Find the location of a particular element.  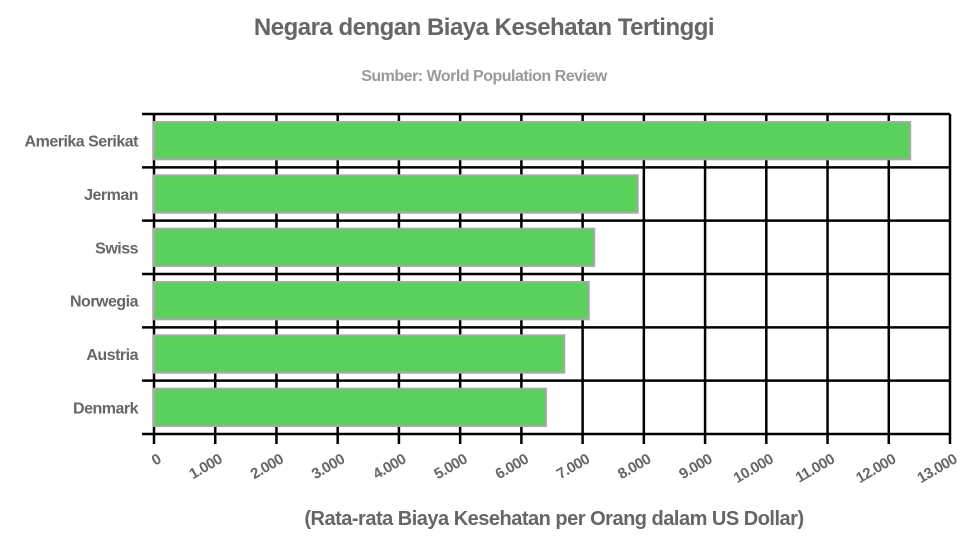

chart-title: Negara dengan Biaya Kesehatan Tertinggi is located at coordinates (484, 27).